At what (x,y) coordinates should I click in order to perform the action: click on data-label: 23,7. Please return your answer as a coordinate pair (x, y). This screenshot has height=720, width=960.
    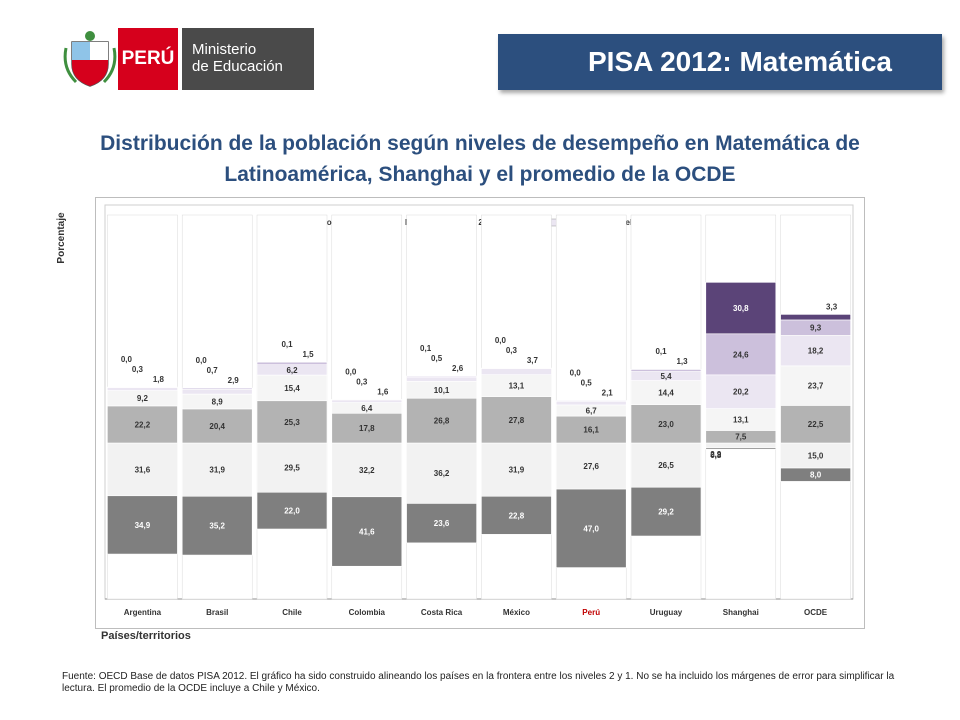
    Looking at the image, I should click on (816, 386).